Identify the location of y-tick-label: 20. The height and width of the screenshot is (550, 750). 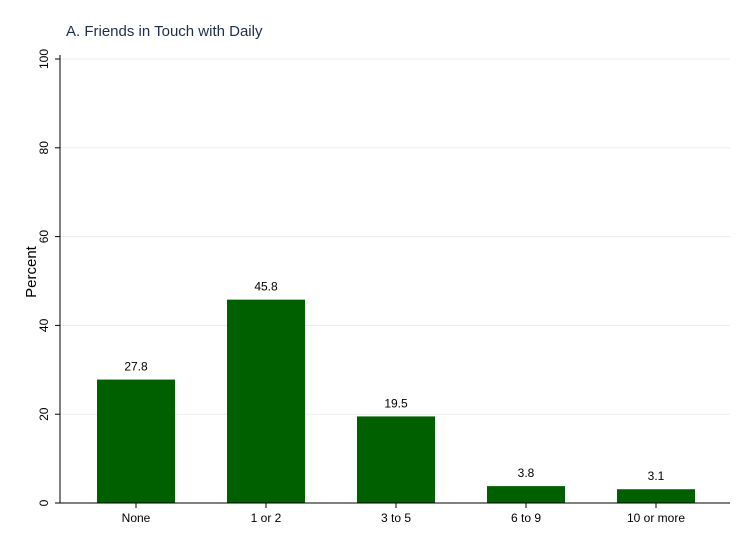
(44, 414).